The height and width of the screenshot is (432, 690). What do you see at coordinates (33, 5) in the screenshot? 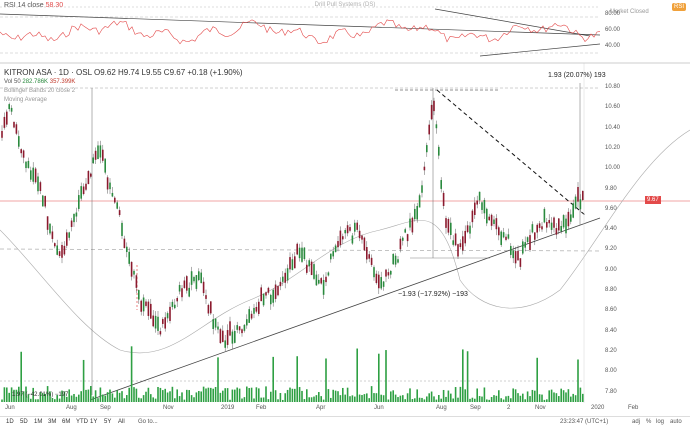
I see `rsi-indicator-label: RSI 14 close 58.30` at bounding box center [33, 5].